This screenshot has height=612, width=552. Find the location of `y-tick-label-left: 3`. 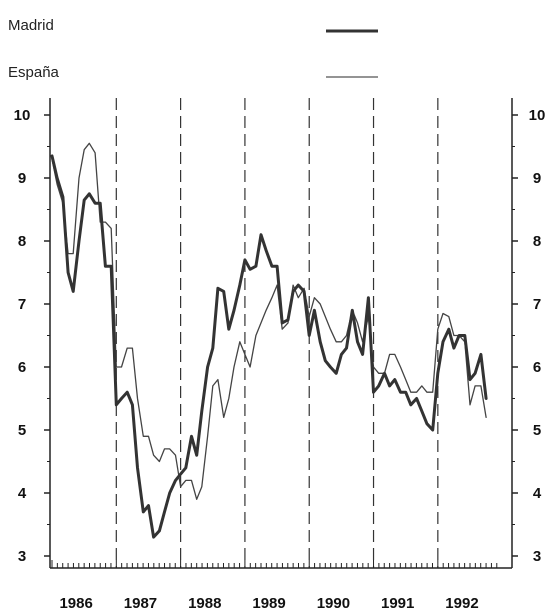

y-tick-label-left: 3 is located at coordinates (22, 556).